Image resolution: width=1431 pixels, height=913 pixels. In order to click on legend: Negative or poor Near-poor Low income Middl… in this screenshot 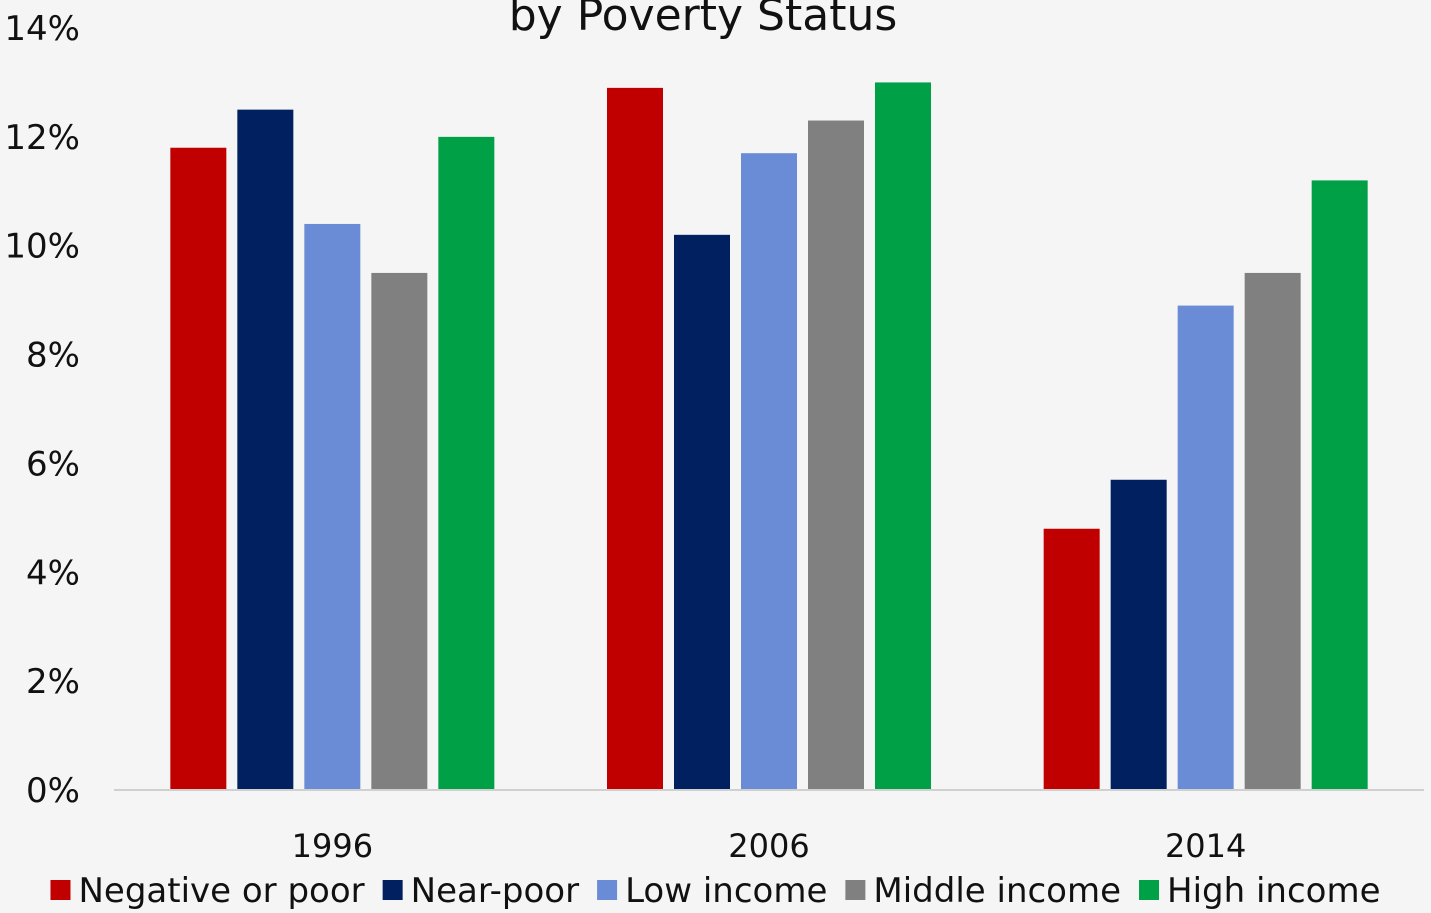, I will do `click(715, 891)`.